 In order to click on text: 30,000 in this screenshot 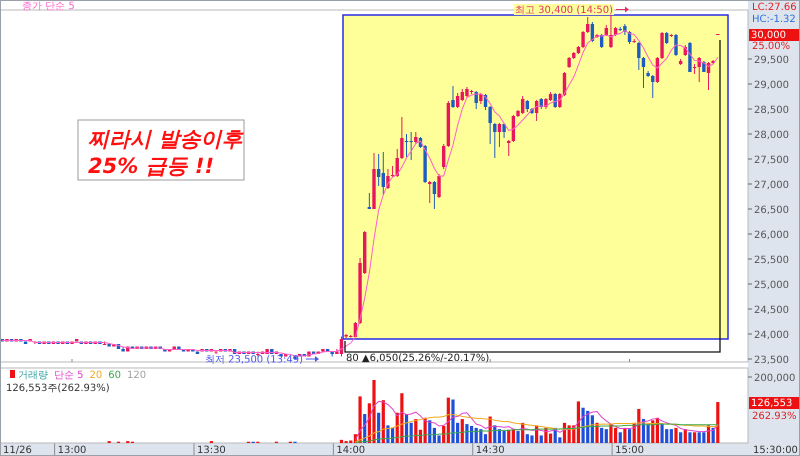, I will do `click(768, 35)`.